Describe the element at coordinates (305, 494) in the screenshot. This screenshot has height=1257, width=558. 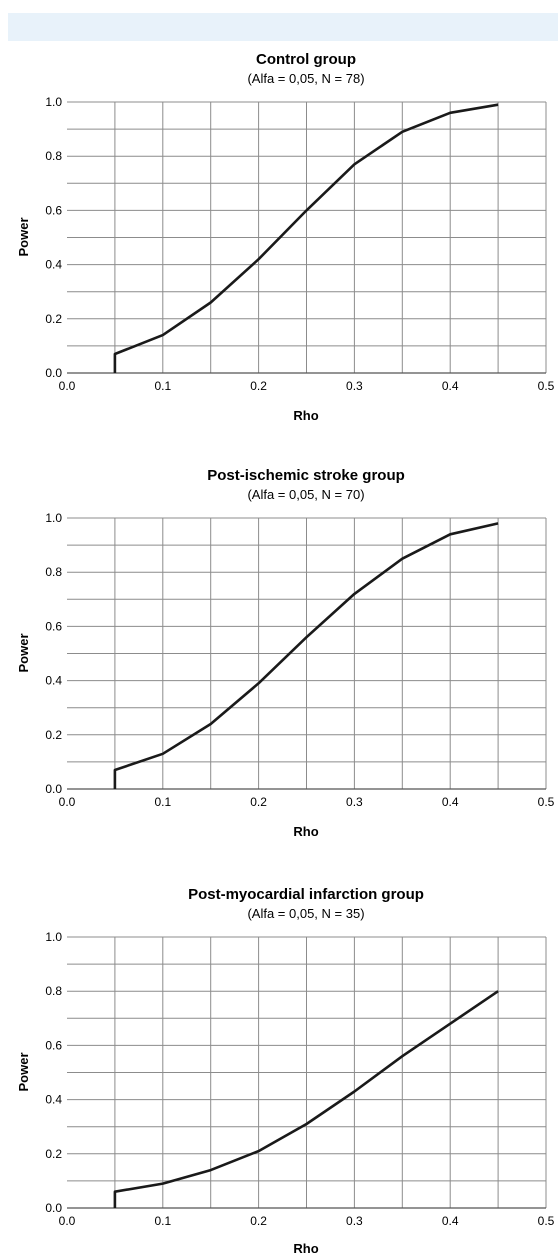
I see `chart-subtitle: (Alfa = 0,05, N = 70)` at that location.